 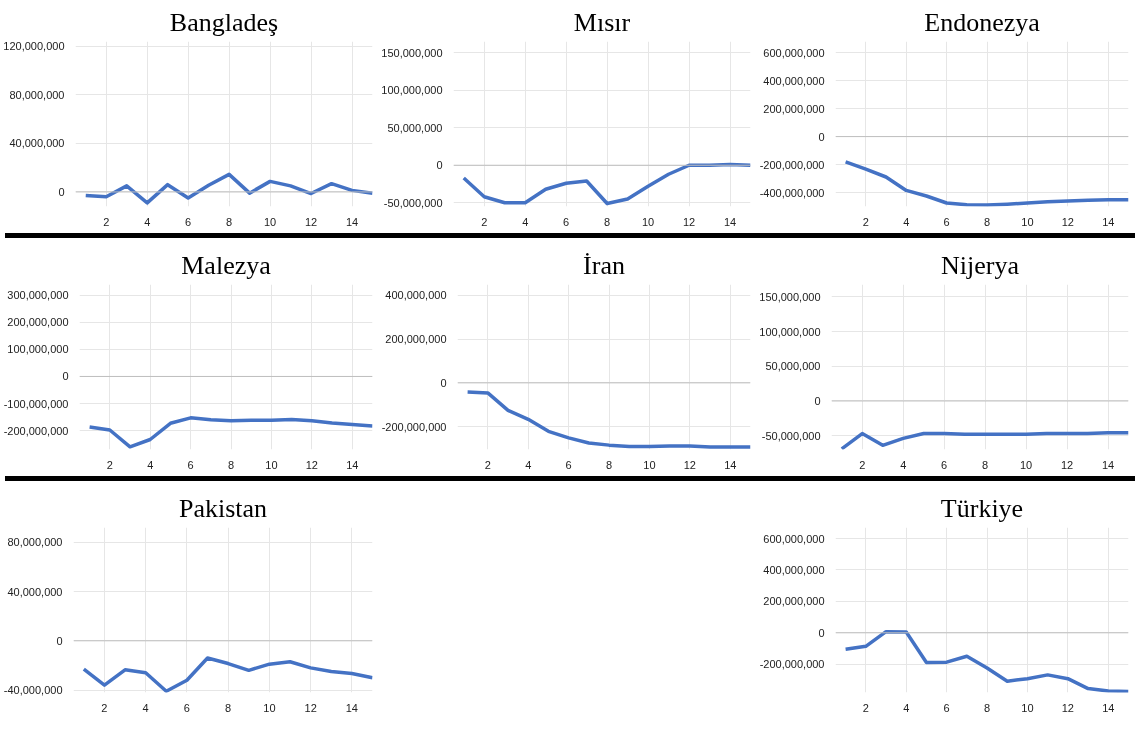 What do you see at coordinates (982, 22) in the screenshot?
I see `chart-title: Endonezya` at bounding box center [982, 22].